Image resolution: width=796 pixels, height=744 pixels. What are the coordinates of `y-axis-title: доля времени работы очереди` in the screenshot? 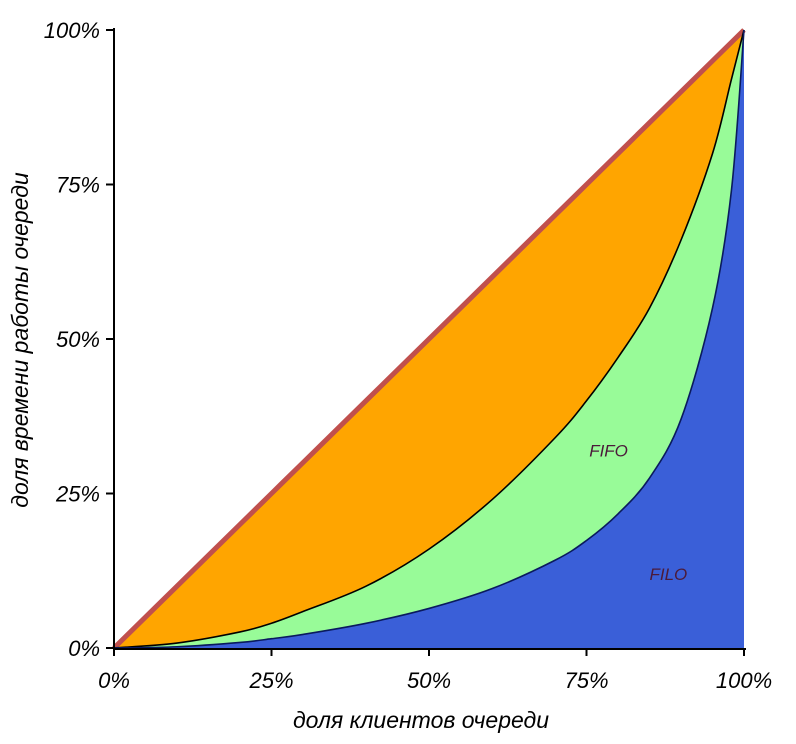 It's located at (20, 340).